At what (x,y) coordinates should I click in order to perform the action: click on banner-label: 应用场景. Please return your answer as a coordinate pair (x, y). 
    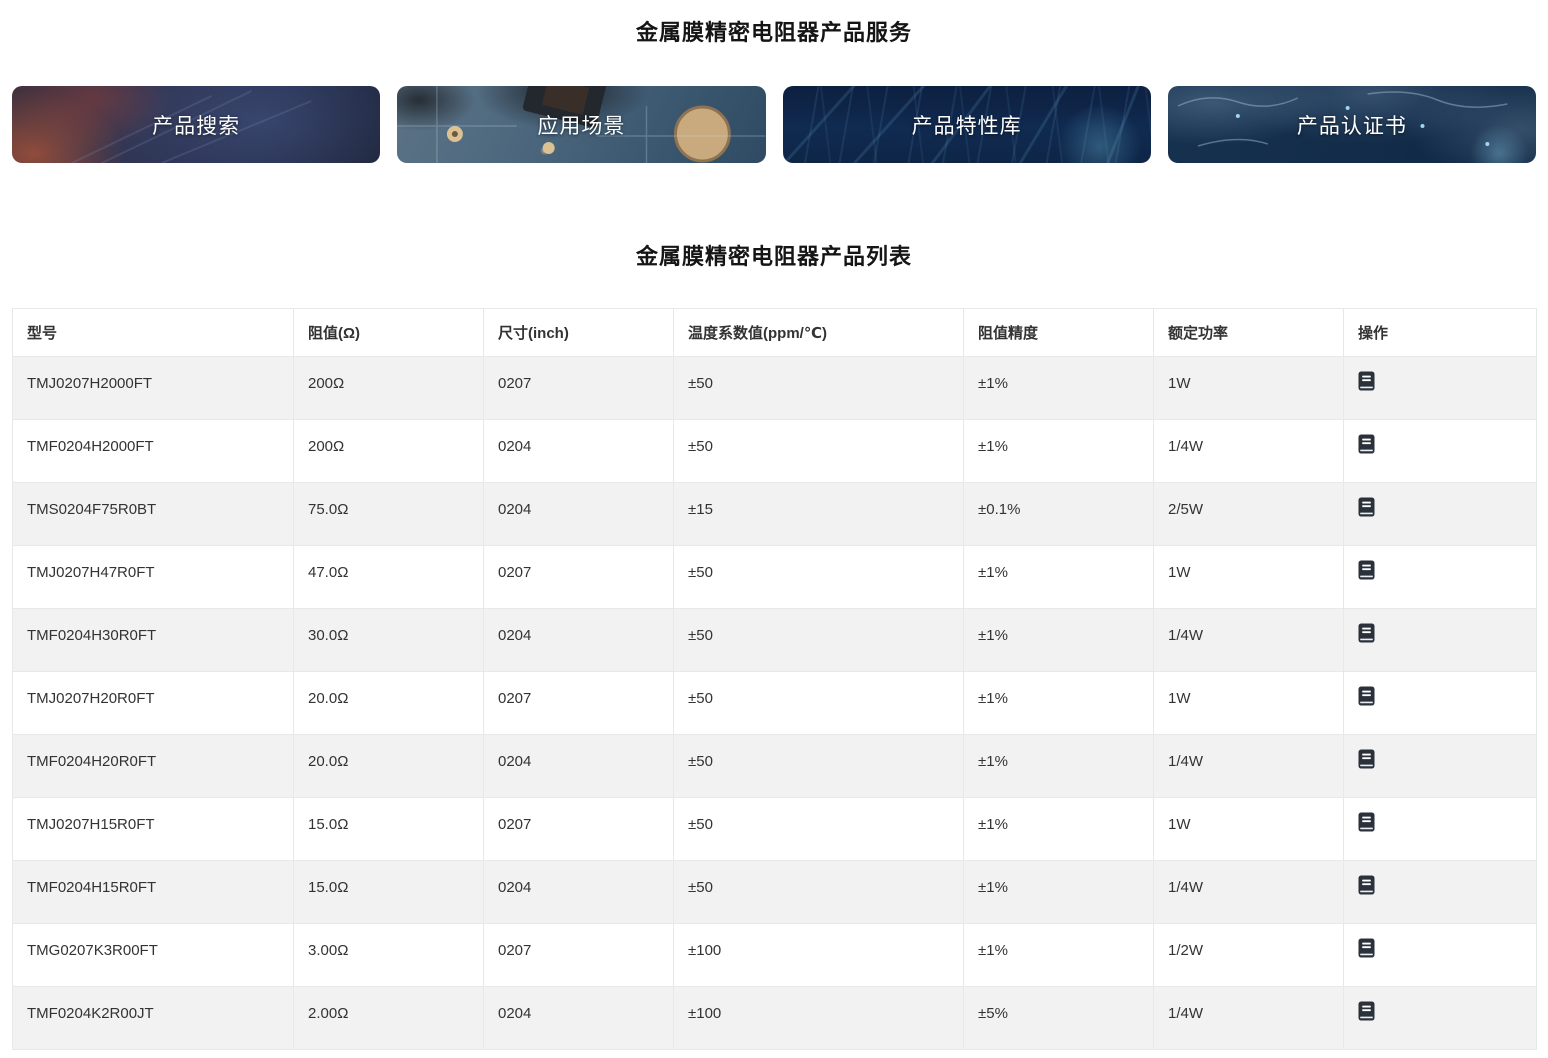
    Looking at the image, I should click on (581, 126).